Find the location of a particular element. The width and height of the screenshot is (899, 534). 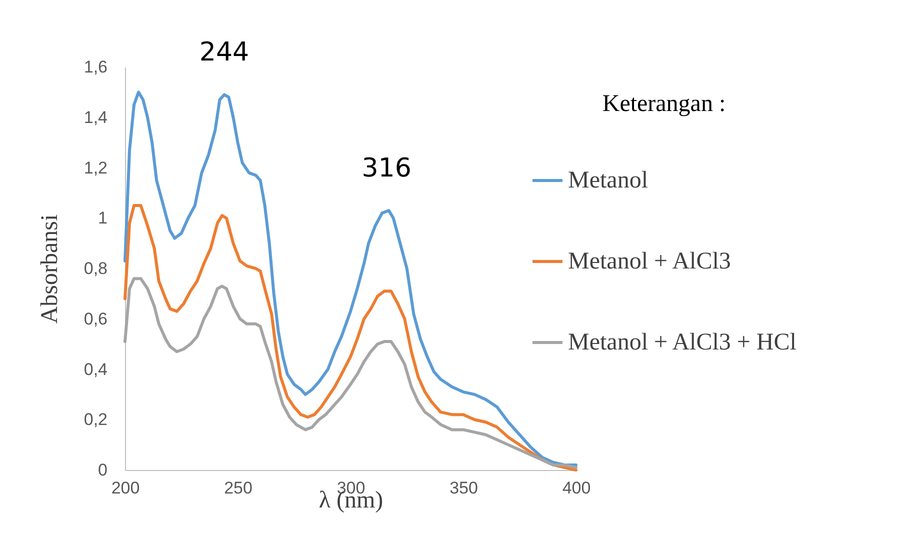

x-tick-label: 350 is located at coordinates (464, 488).